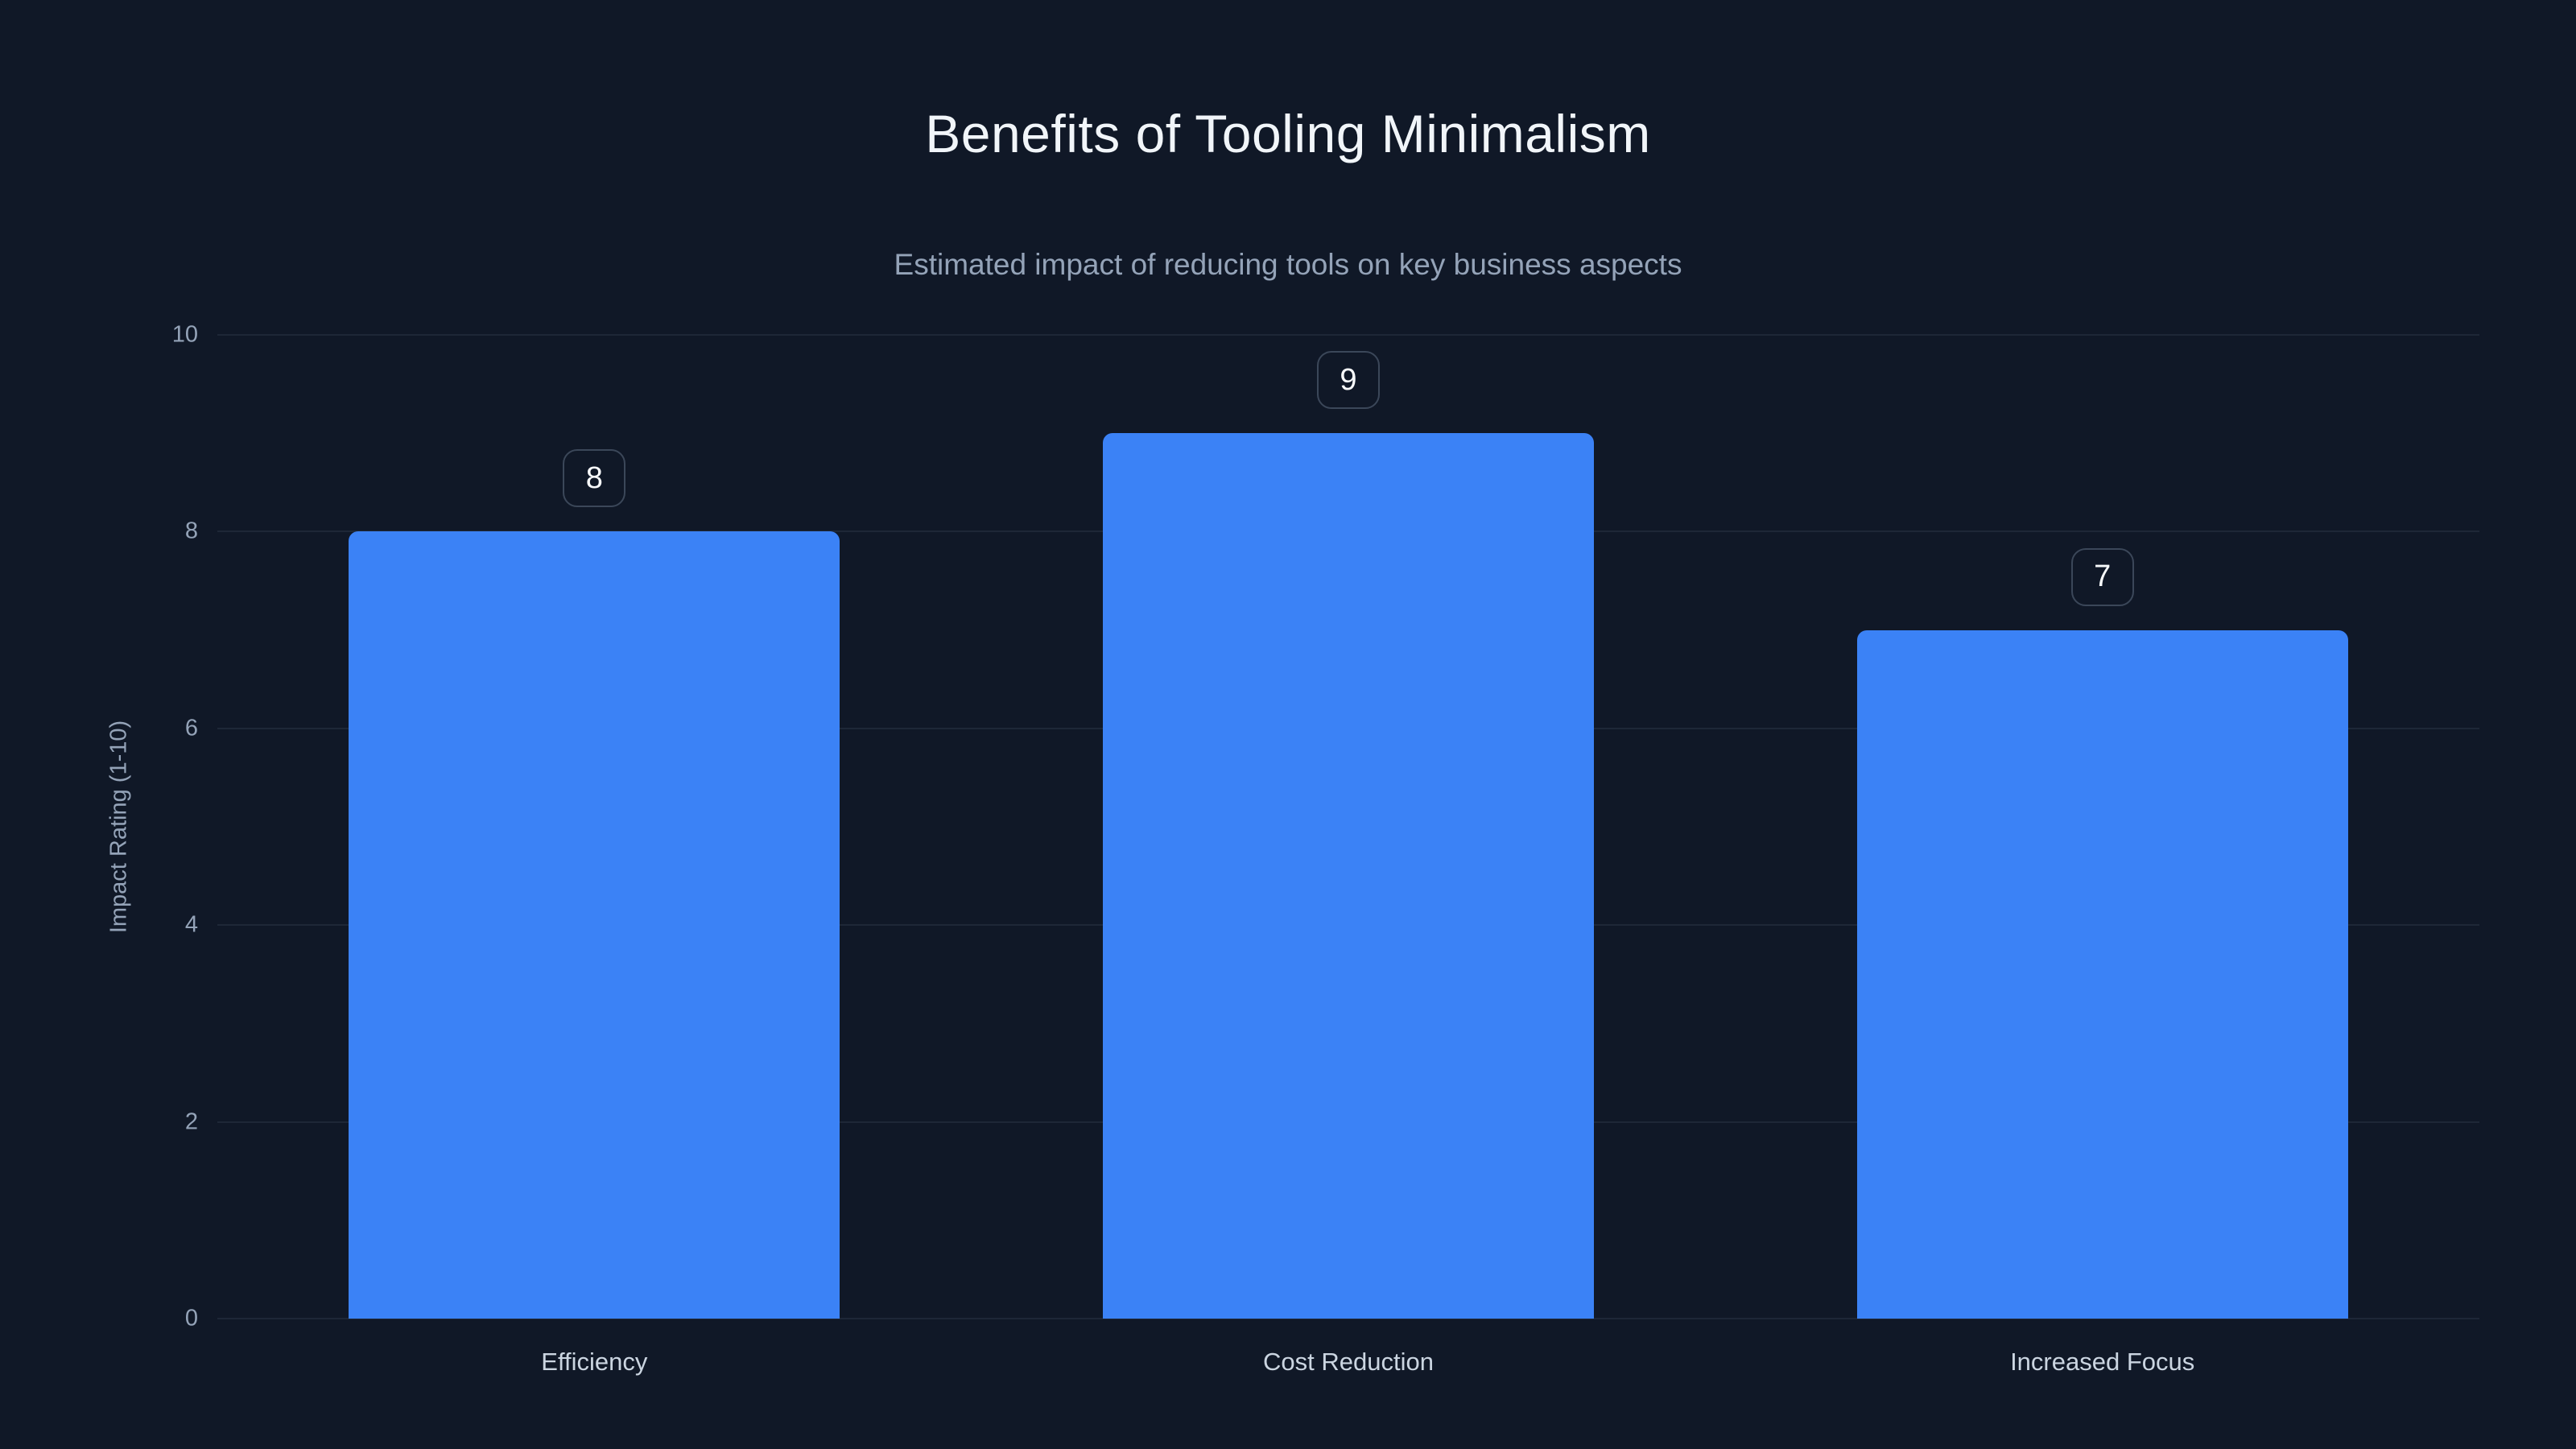 The width and height of the screenshot is (2576, 1449). Describe the element at coordinates (118, 827) in the screenshot. I see `y-axis-title: Impact Rating (1-10)` at that location.